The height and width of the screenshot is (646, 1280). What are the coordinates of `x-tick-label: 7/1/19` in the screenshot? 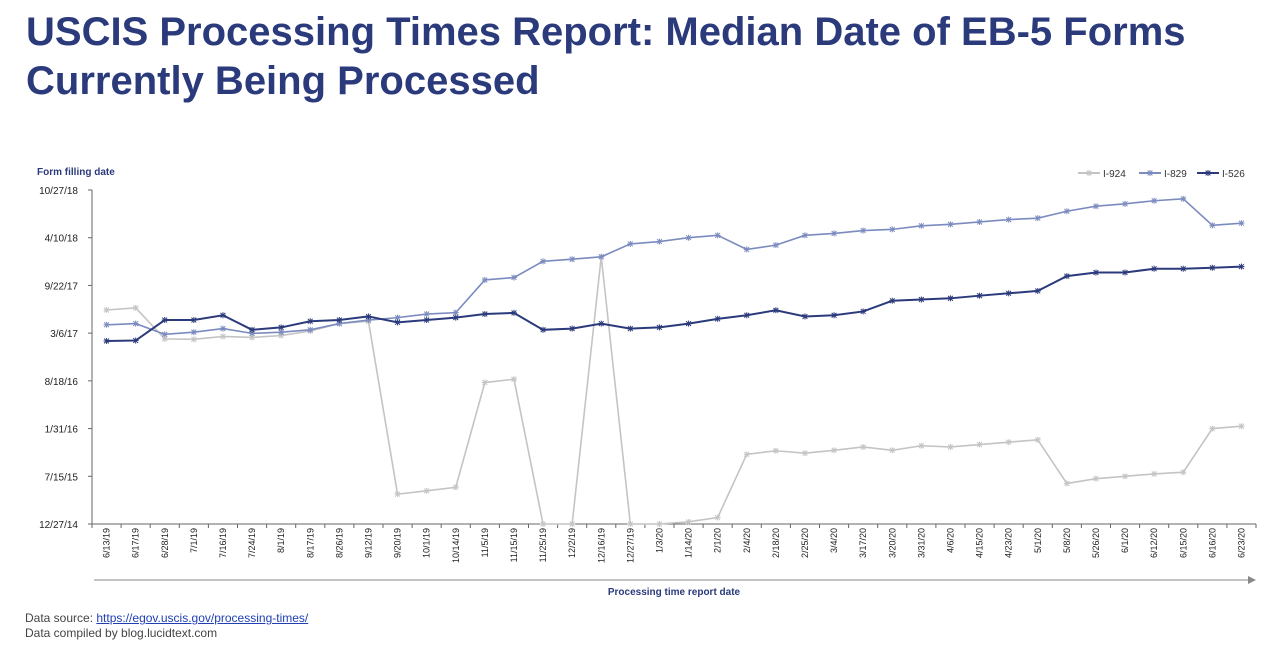 It's located at (194, 540).